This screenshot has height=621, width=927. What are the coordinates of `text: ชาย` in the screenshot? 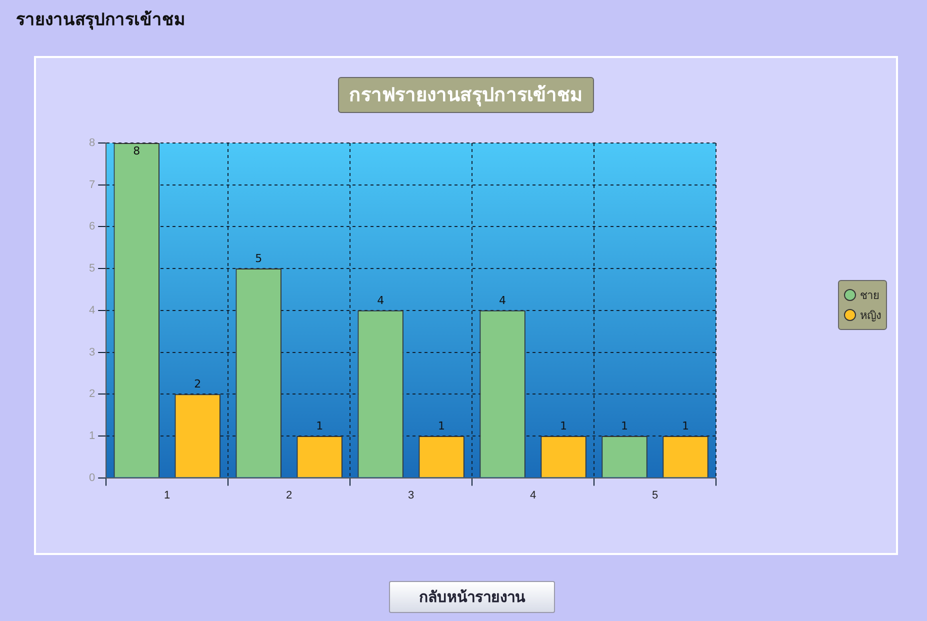 It's located at (869, 296).